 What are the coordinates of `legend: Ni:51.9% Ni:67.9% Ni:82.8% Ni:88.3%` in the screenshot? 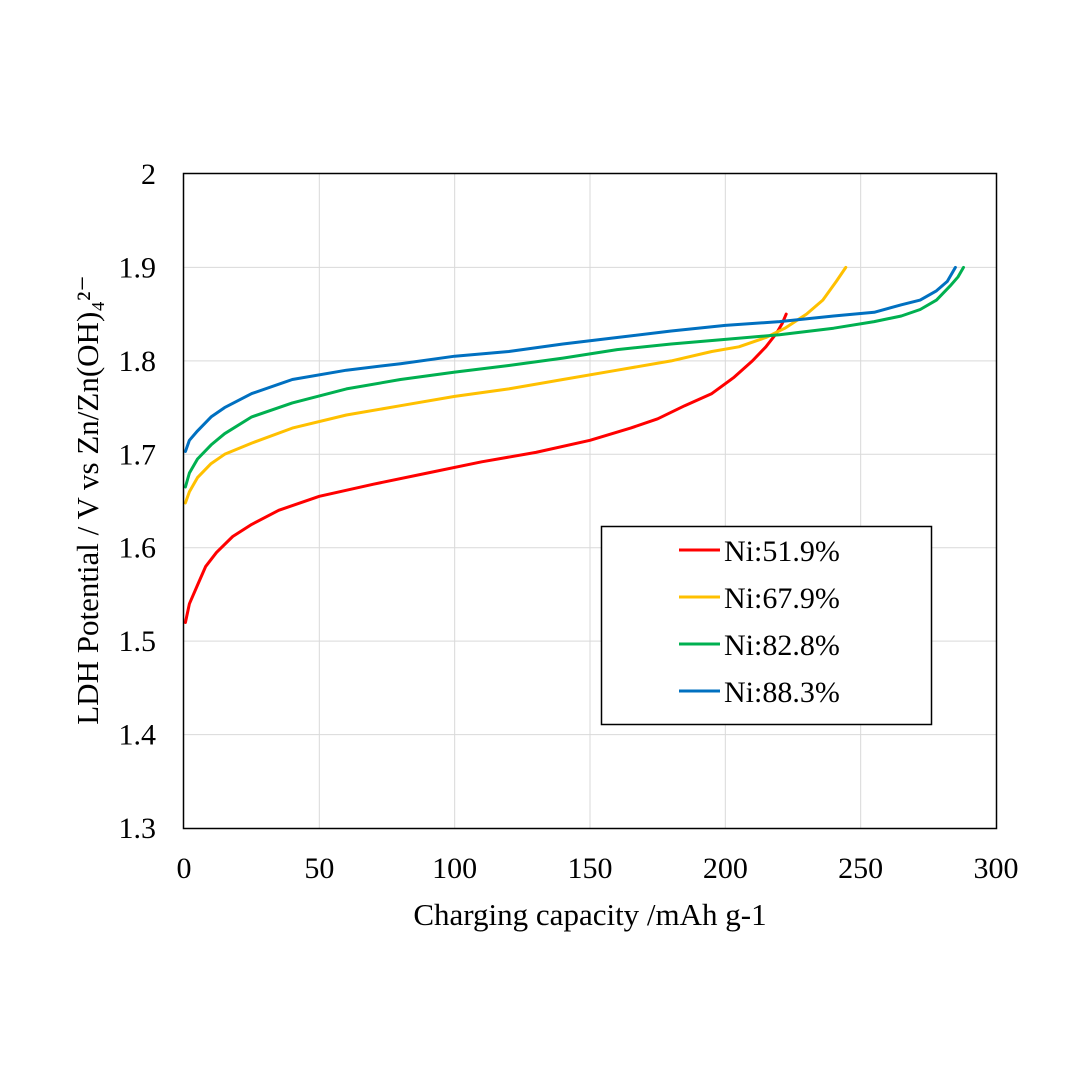 It's located at (766, 625).